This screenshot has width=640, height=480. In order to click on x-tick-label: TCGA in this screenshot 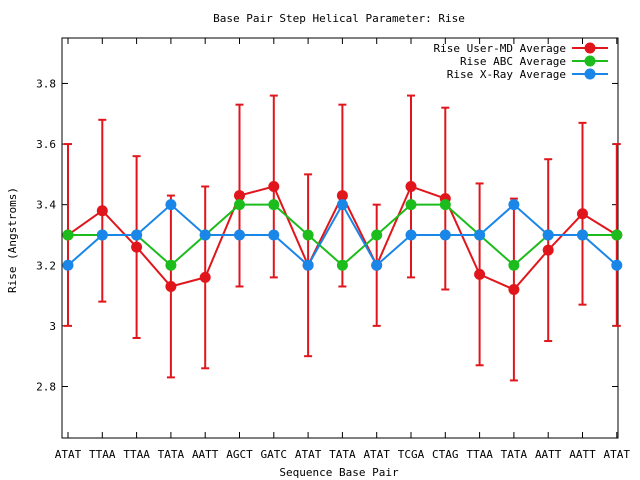, I will do `click(411, 454)`.